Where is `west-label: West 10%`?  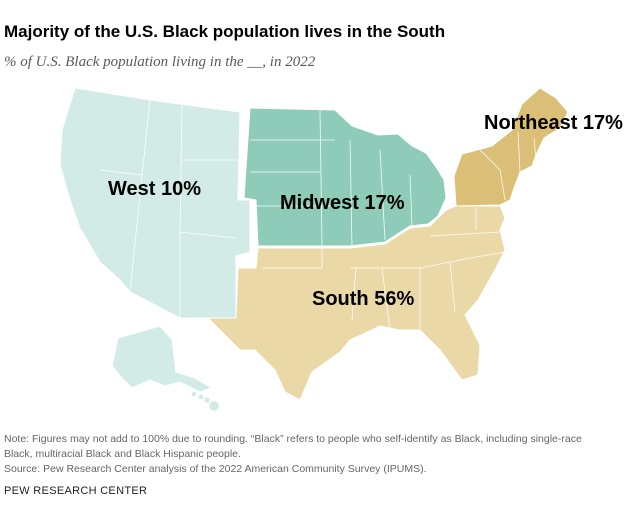
west-label: West 10% is located at coordinates (154, 189).